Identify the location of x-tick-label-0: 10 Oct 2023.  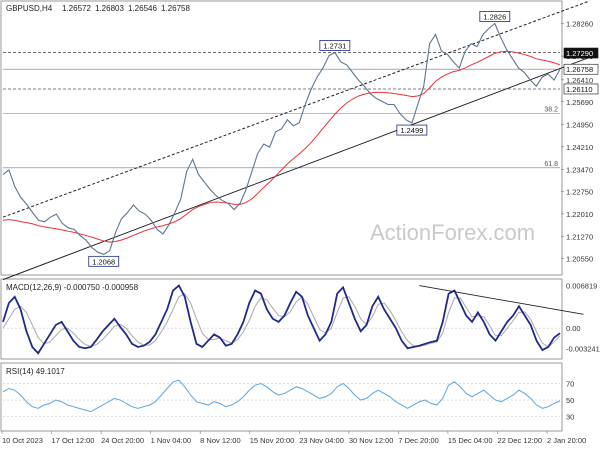
(22, 440).